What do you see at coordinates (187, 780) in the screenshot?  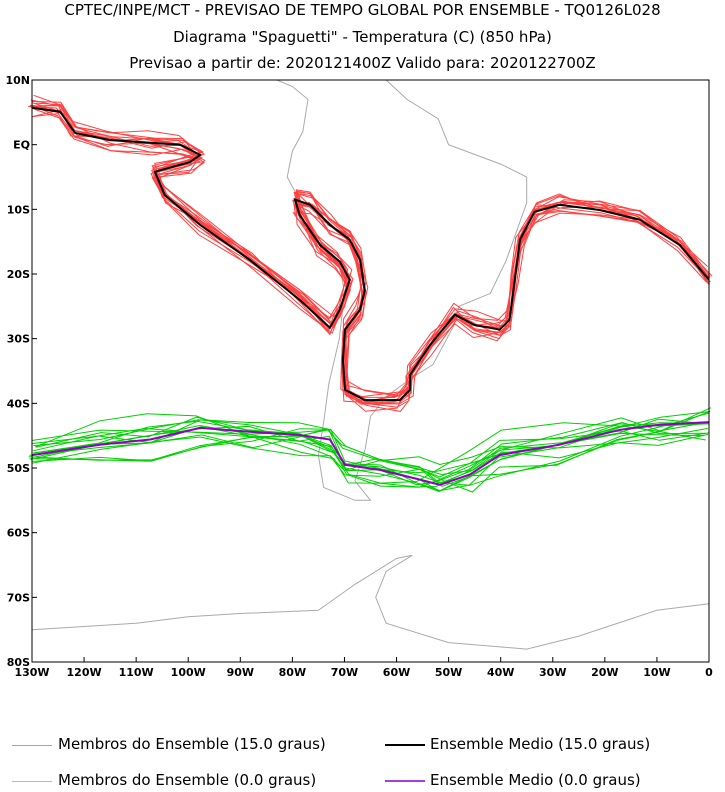 I see `legend-members-0: Membros do Ensemble (0.0 graus)` at bounding box center [187, 780].